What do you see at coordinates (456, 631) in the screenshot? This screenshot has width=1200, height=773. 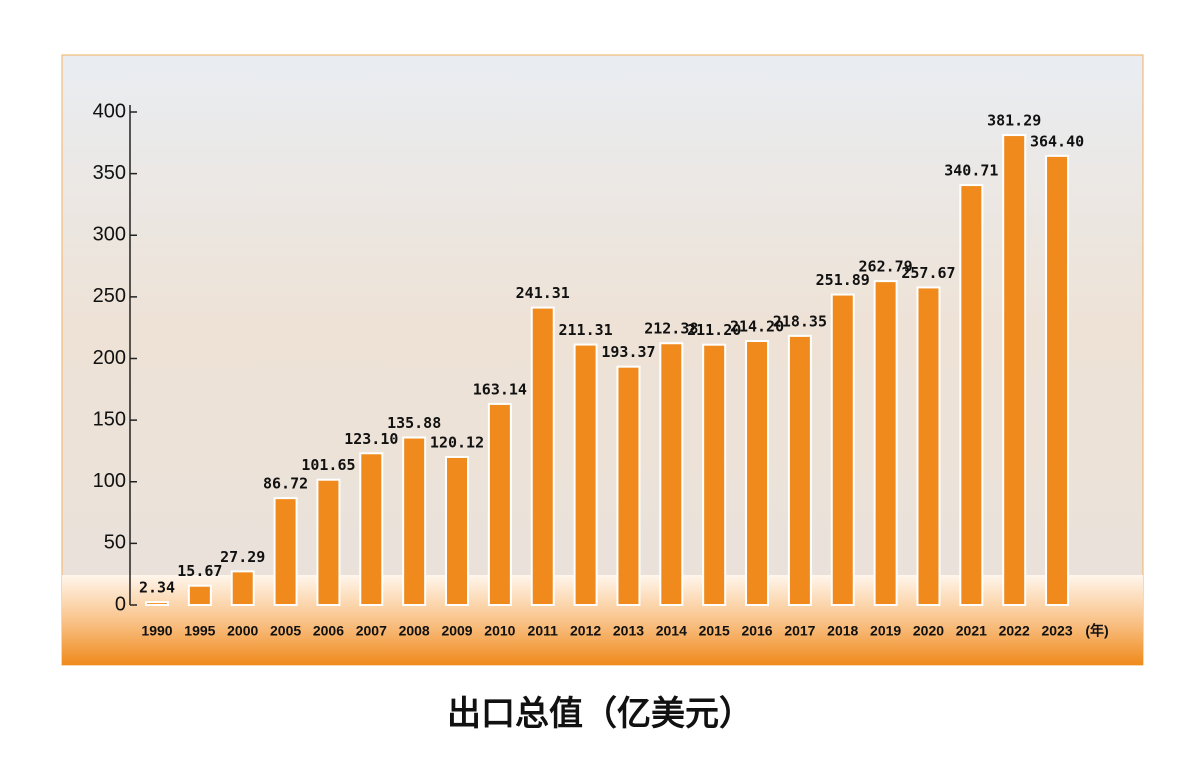 I see `x-tick-label: 2009` at bounding box center [456, 631].